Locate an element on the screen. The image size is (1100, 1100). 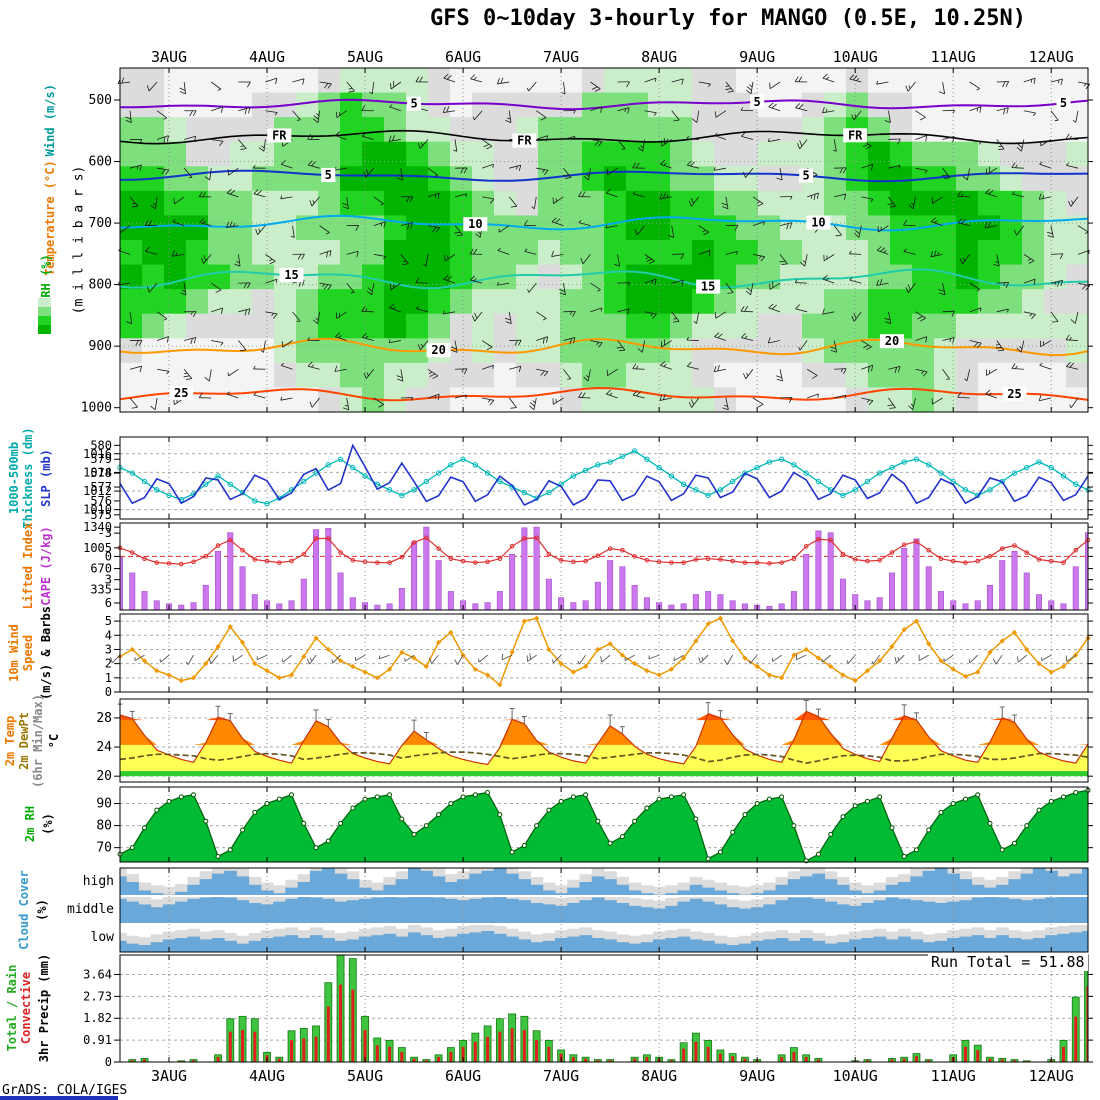
y-tick-label: 500 is located at coordinates (100, 100).